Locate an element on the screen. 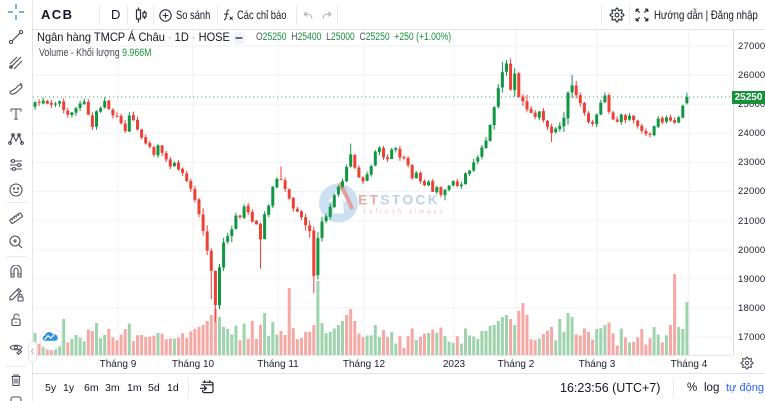  svg-text: ETSTOCK is located at coordinates (399, 200).